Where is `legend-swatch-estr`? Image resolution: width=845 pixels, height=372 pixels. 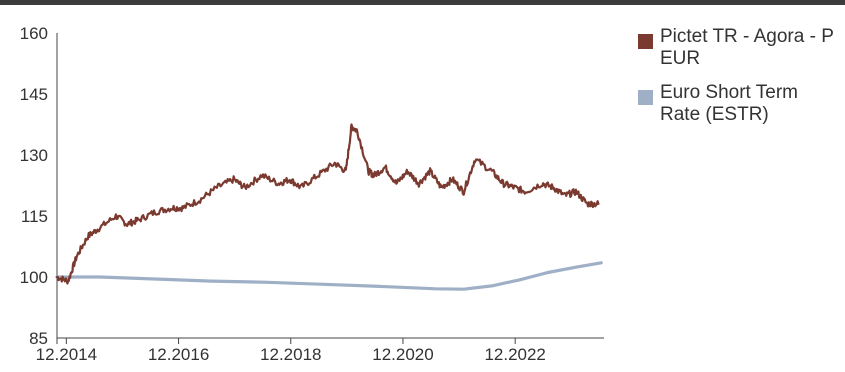
legend-swatch-estr is located at coordinates (645, 97).